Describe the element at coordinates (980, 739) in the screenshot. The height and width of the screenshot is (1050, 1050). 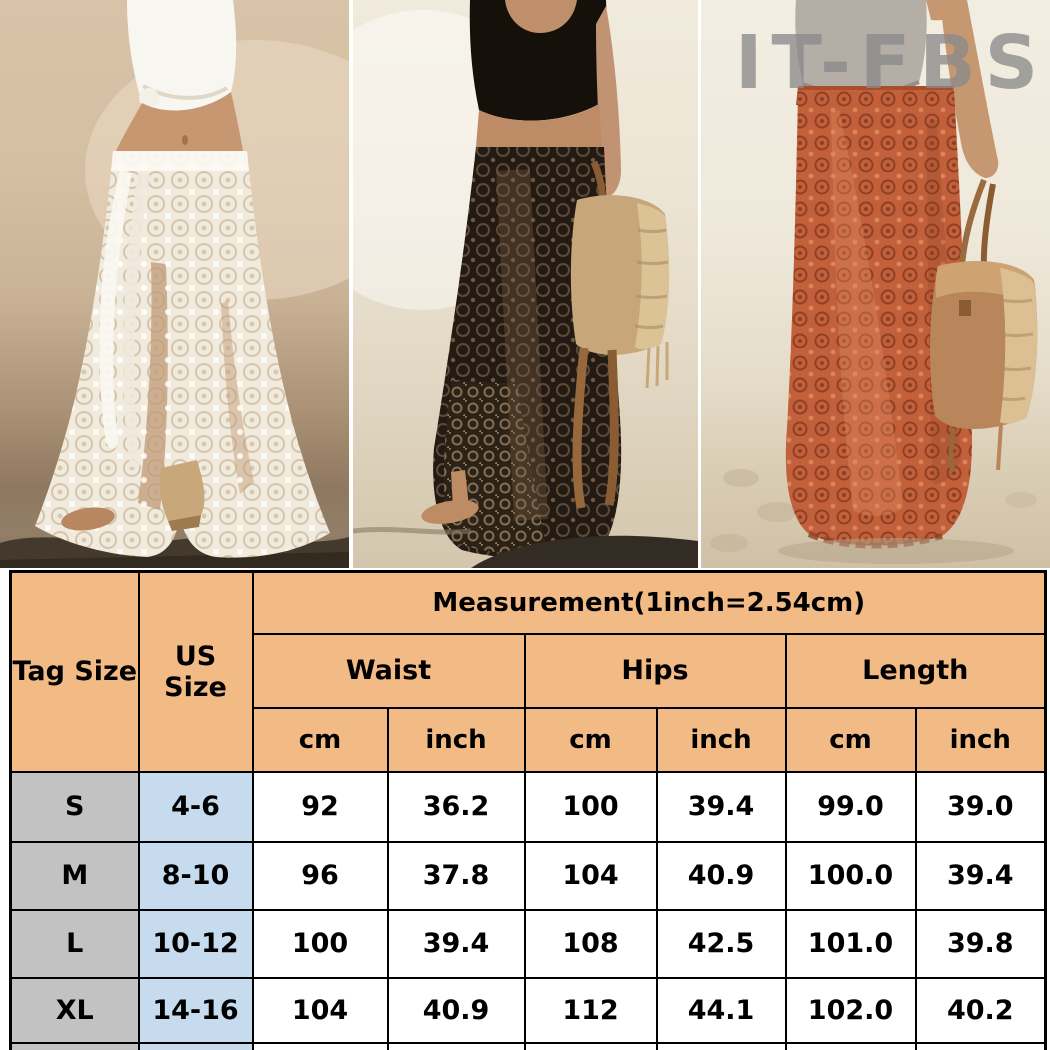
I see `unit-length-inch: inch` at that location.